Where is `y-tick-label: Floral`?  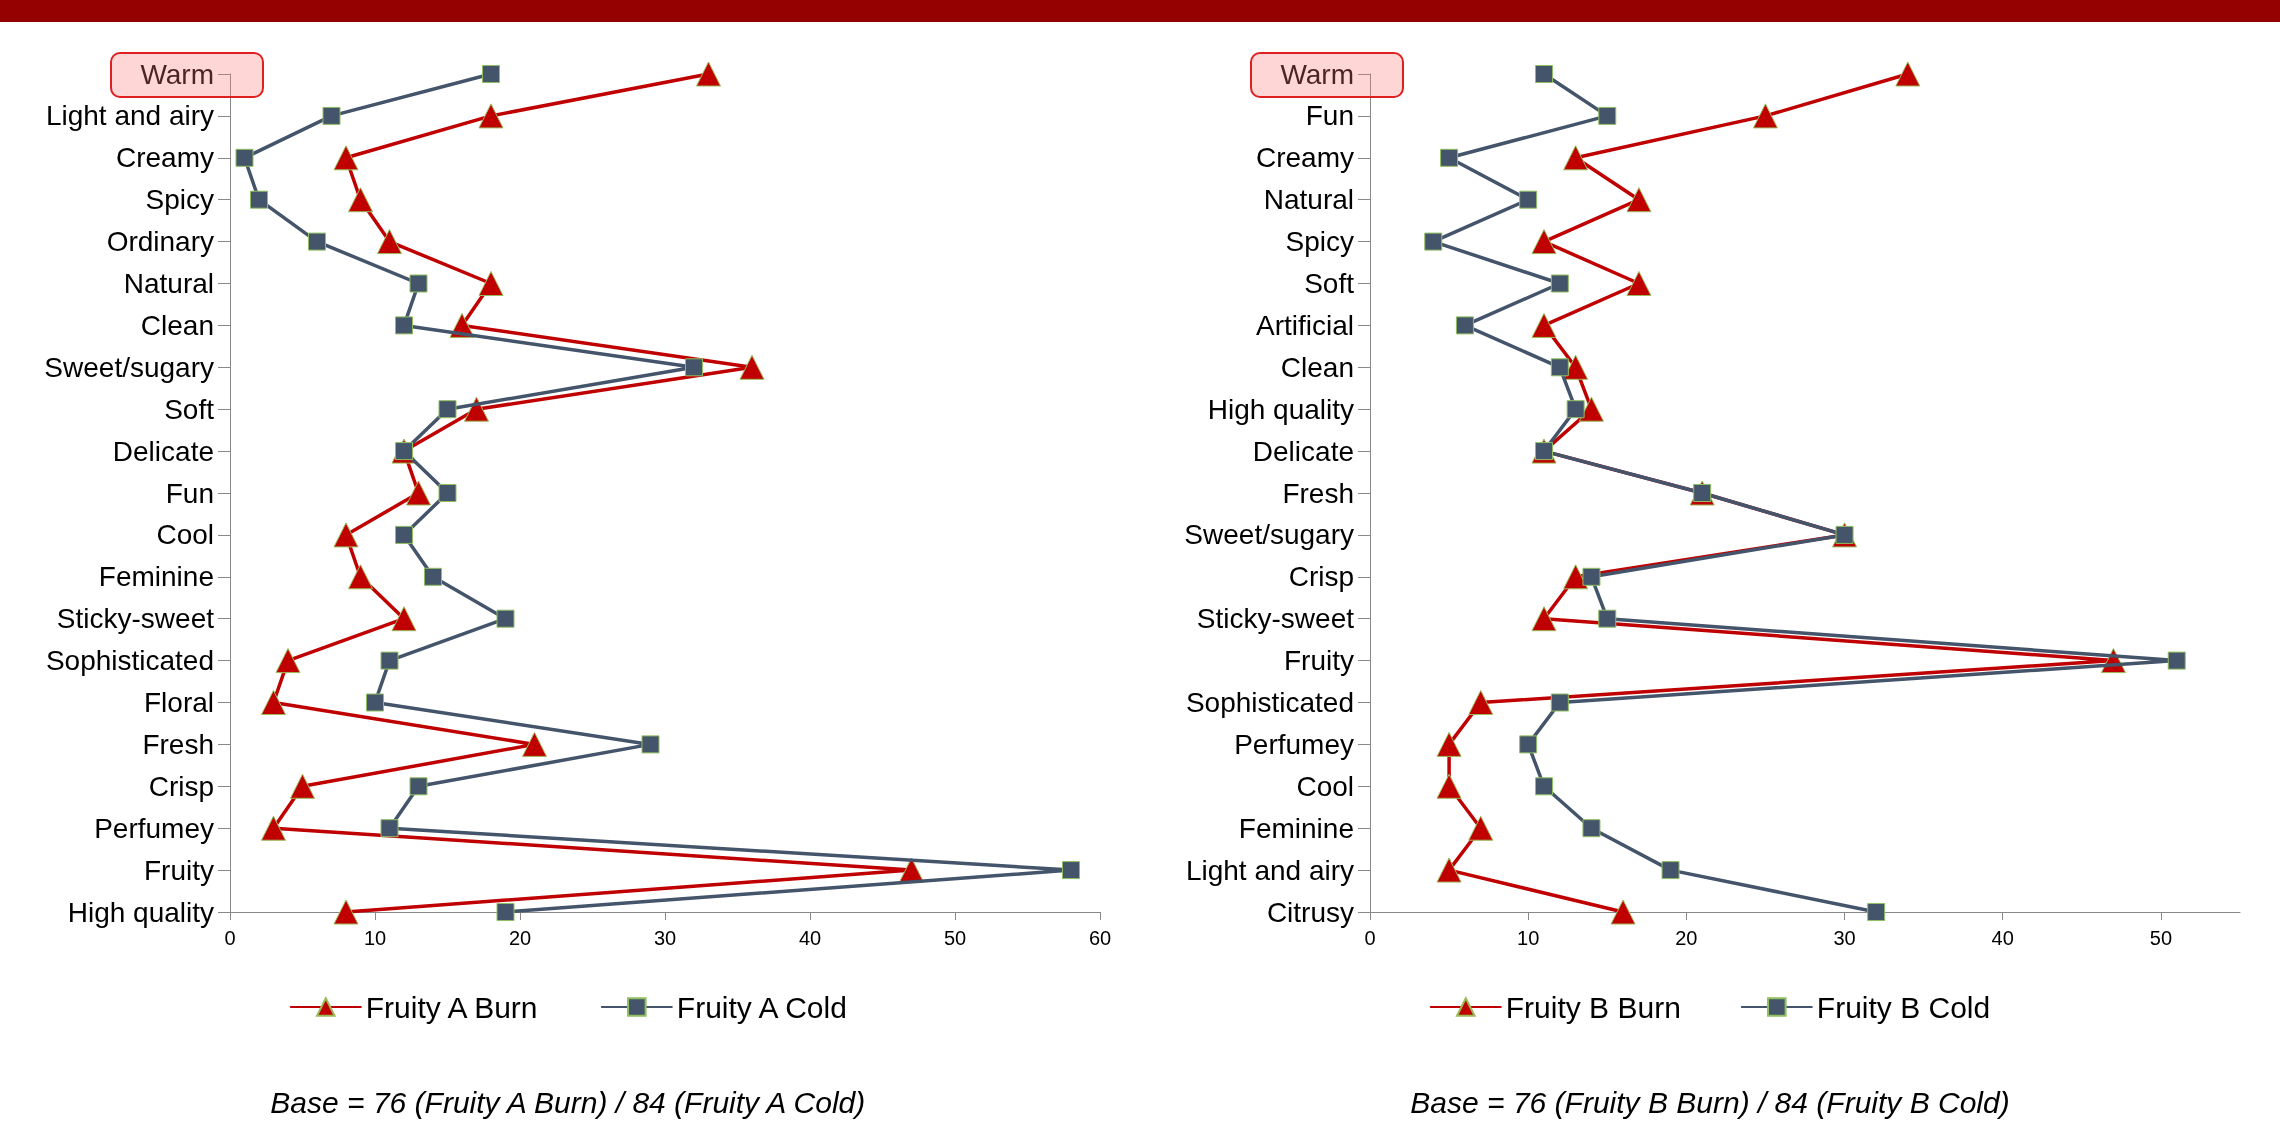
y-tick-label: Floral is located at coordinates (178, 702).